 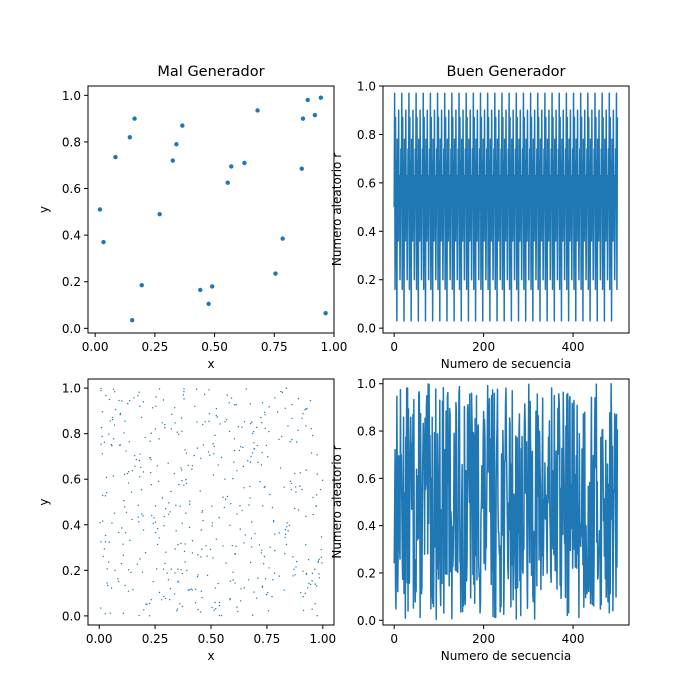 I want to click on y-axis-label: y, so click(x=44, y=209).